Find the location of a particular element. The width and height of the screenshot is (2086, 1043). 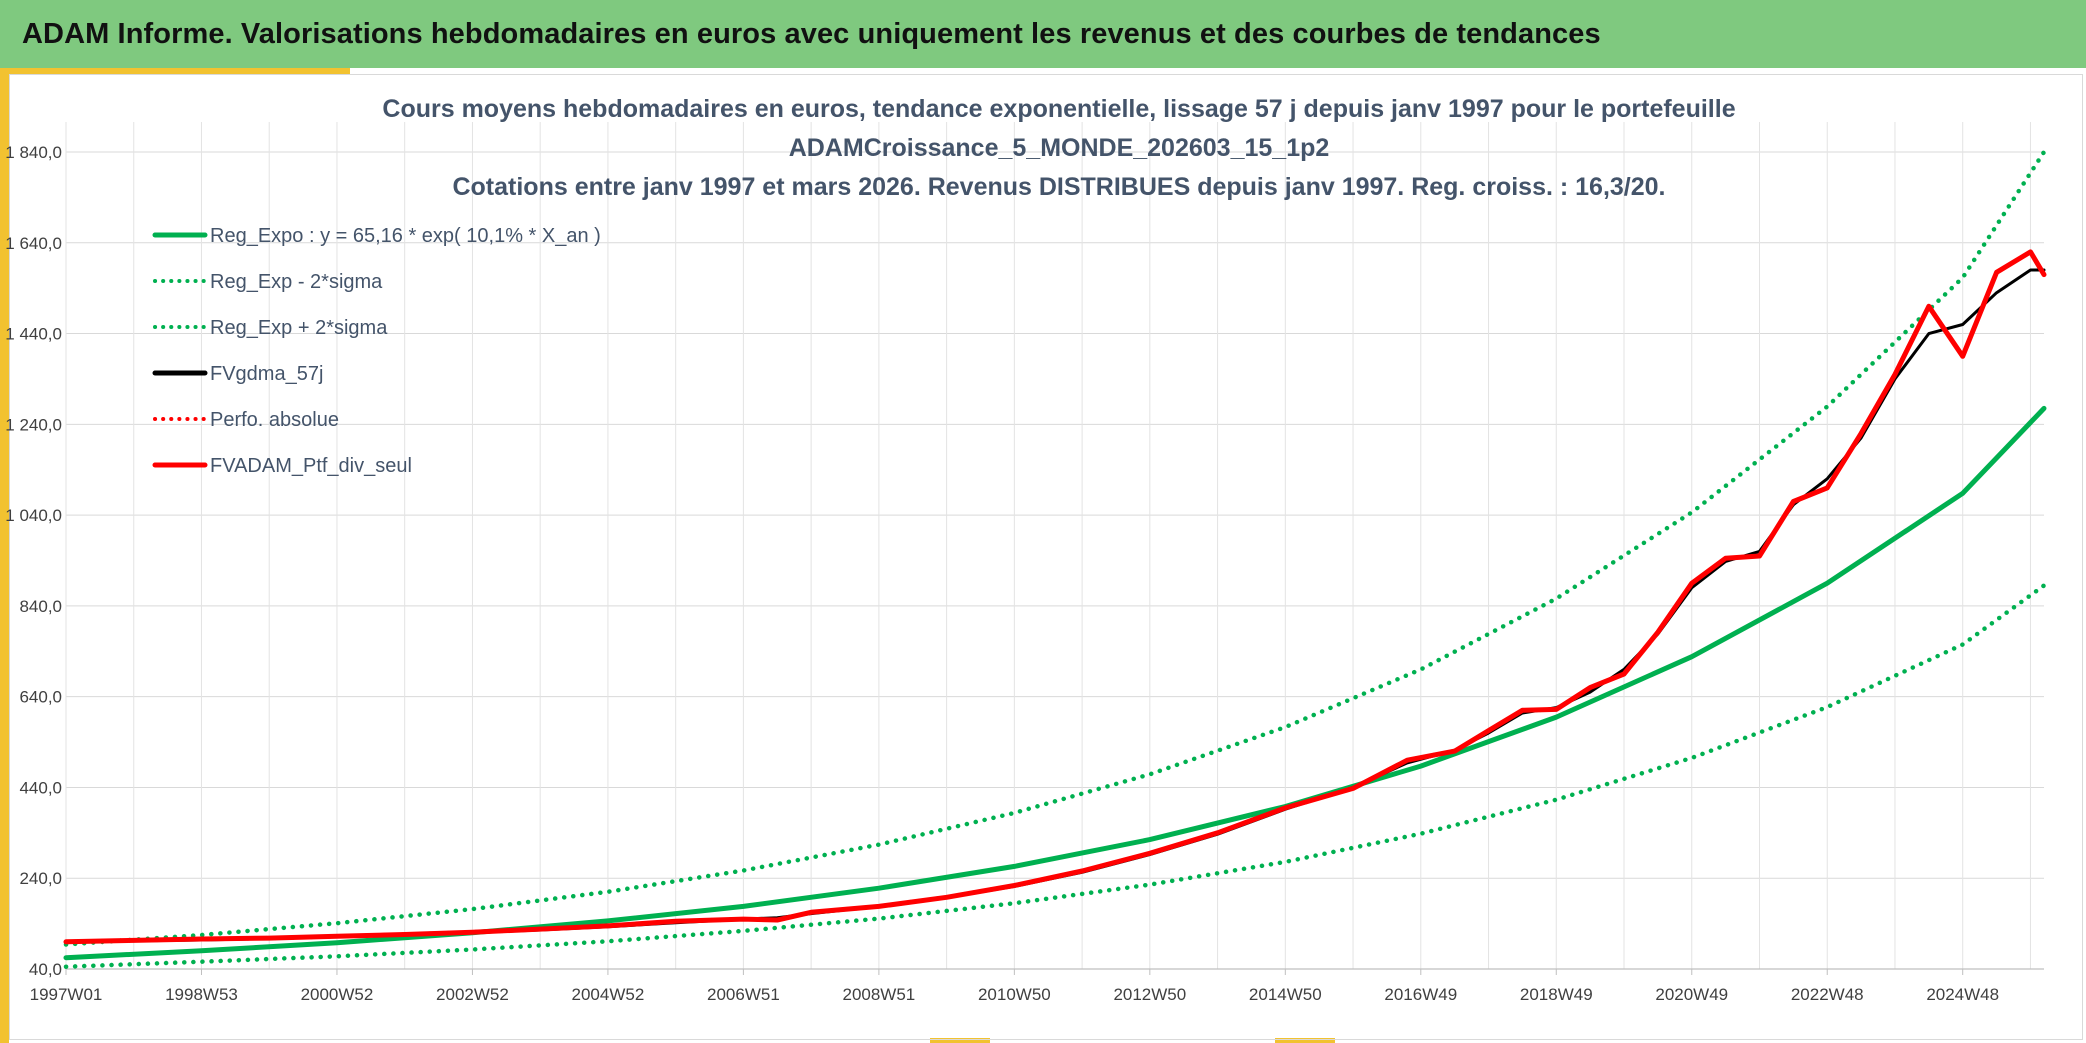

x-tick-label: 2004W52 is located at coordinates (608, 994).